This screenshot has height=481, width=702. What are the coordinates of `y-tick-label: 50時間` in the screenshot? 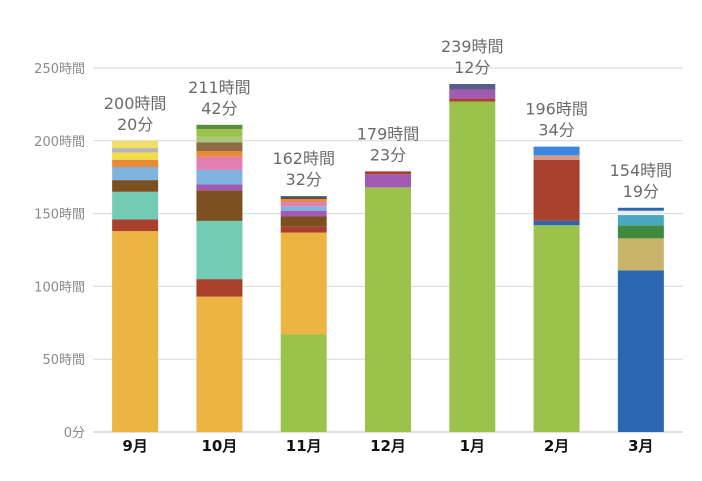 It's located at (63, 360).